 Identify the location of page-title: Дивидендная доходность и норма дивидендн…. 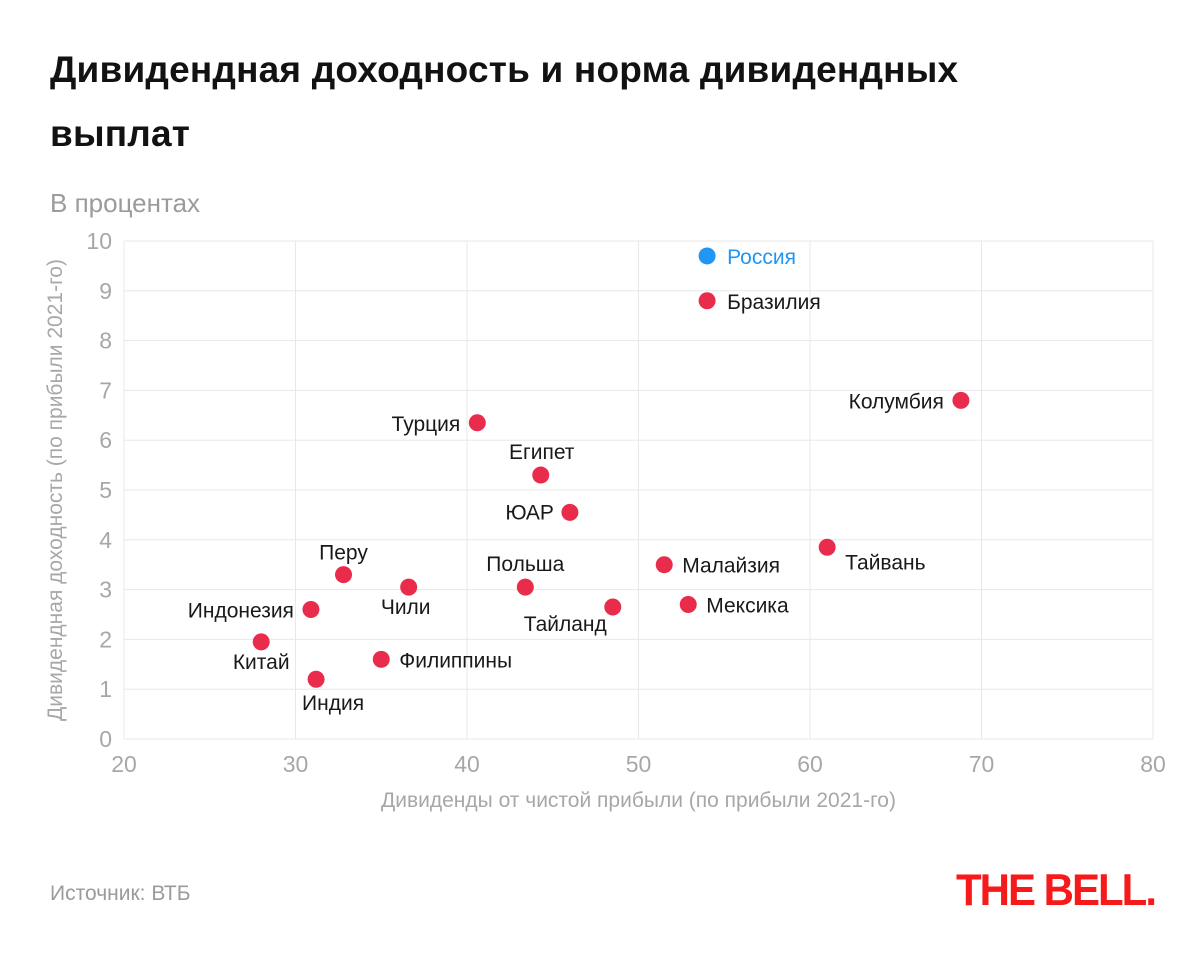
(605, 102).